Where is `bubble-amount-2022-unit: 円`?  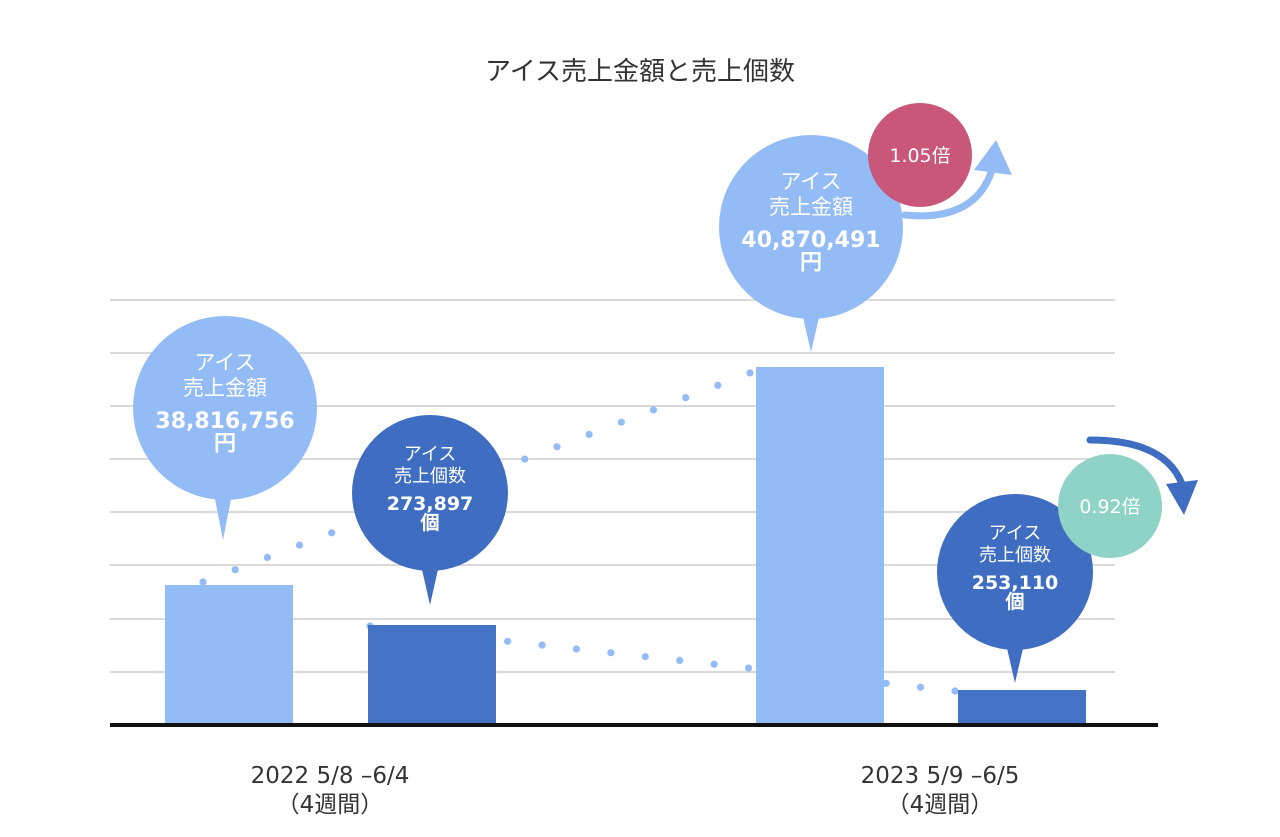
bubble-amount-2022-unit: 円 is located at coordinates (225, 443).